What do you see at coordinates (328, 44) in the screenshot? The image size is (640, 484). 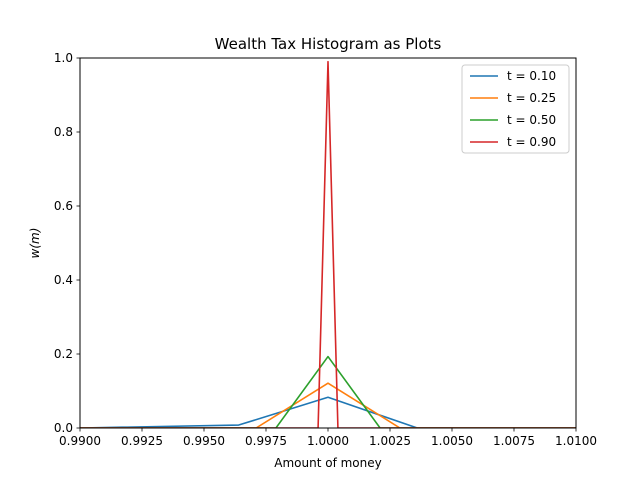 I see `chart-title: Wealth Tax Histogram as Plots` at bounding box center [328, 44].